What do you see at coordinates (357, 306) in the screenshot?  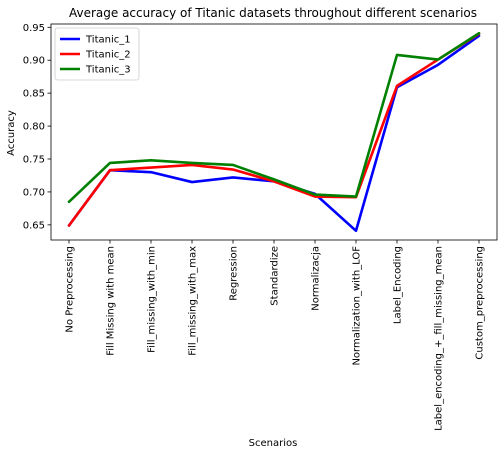 I see `x-tick-label: Normalization_with_LOF` at bounding box center [357, 306].